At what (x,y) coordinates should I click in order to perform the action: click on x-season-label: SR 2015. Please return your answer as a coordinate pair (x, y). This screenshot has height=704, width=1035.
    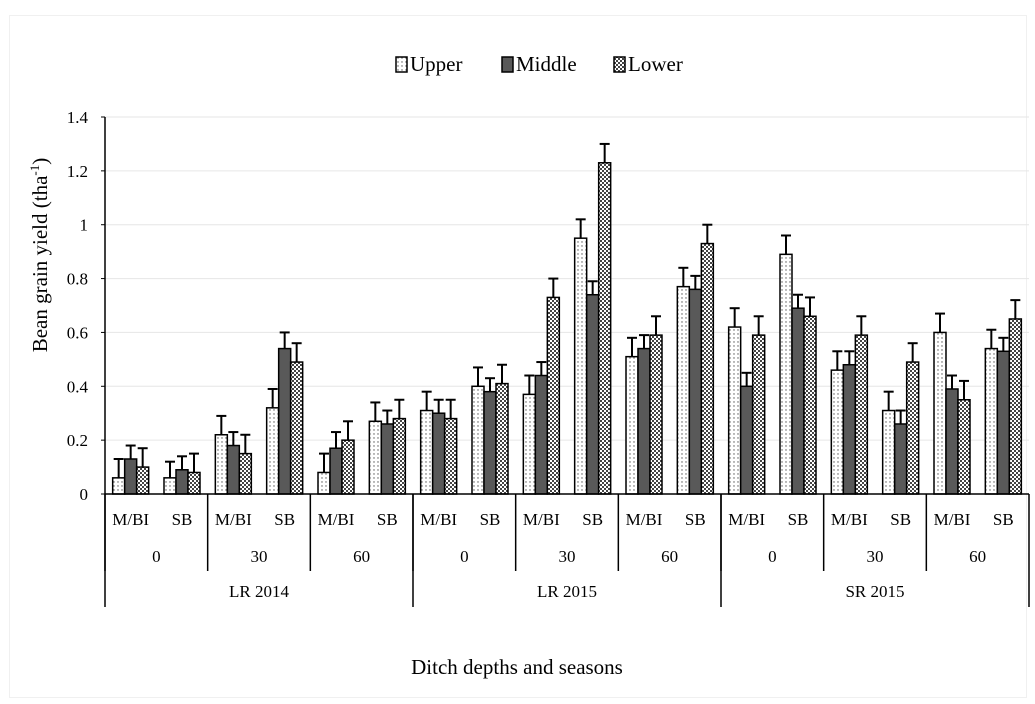
    Looking at the image, I should click on (874, 591).